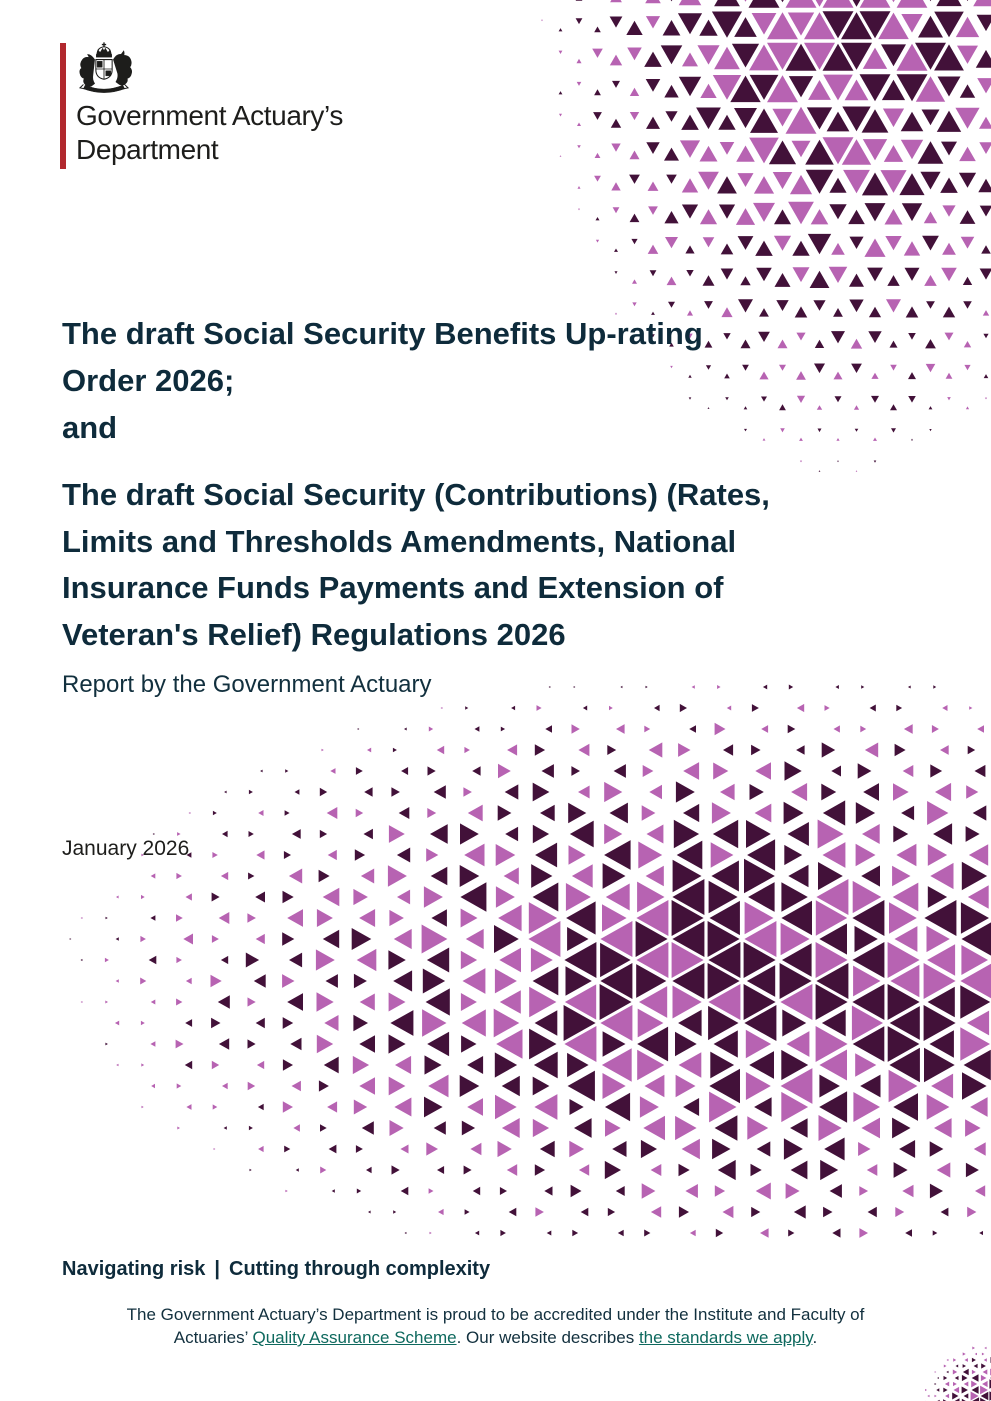 Image resolution: width=991 pixels, height=1401 pixels. What do you see at coordinates (147, 149) in the screenshot?
I see `org-name-line2: Department` at bounding box center [147, 149].